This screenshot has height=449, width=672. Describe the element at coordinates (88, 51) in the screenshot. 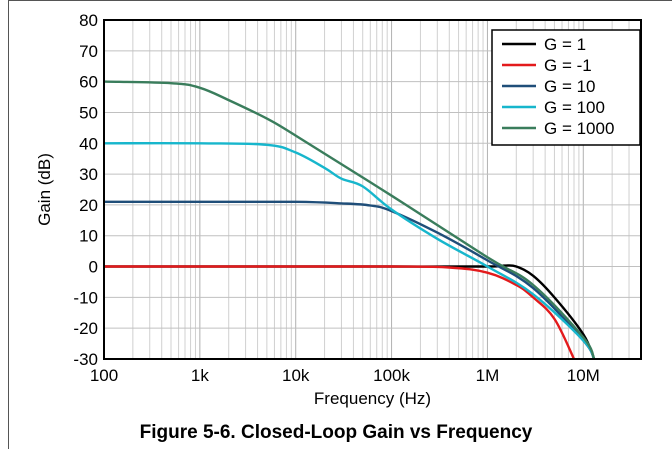

I see `y-tick-label: 70` at that location.